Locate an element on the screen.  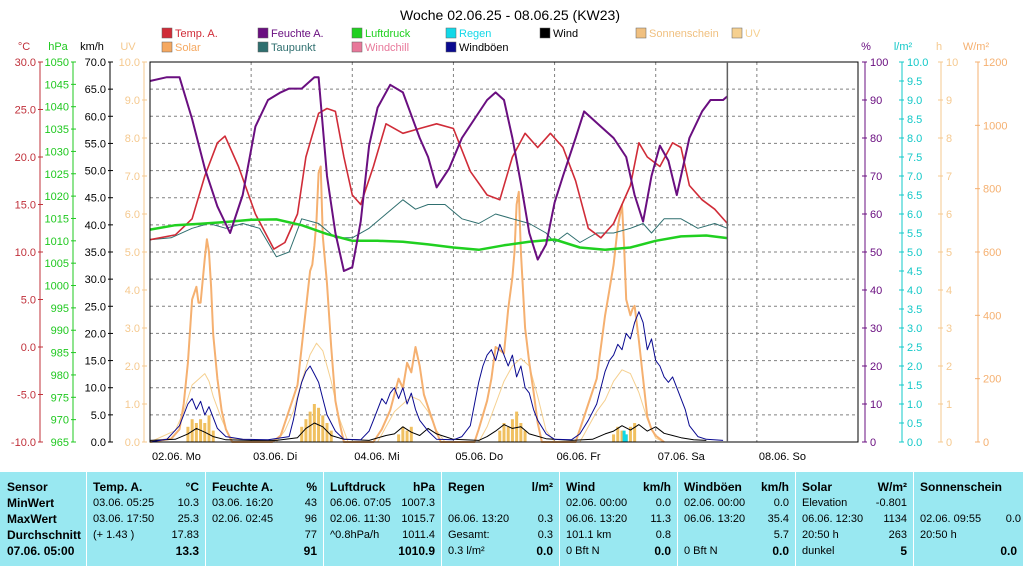
temp-tick-label: 25.0 is located at coordinates (25, 111).